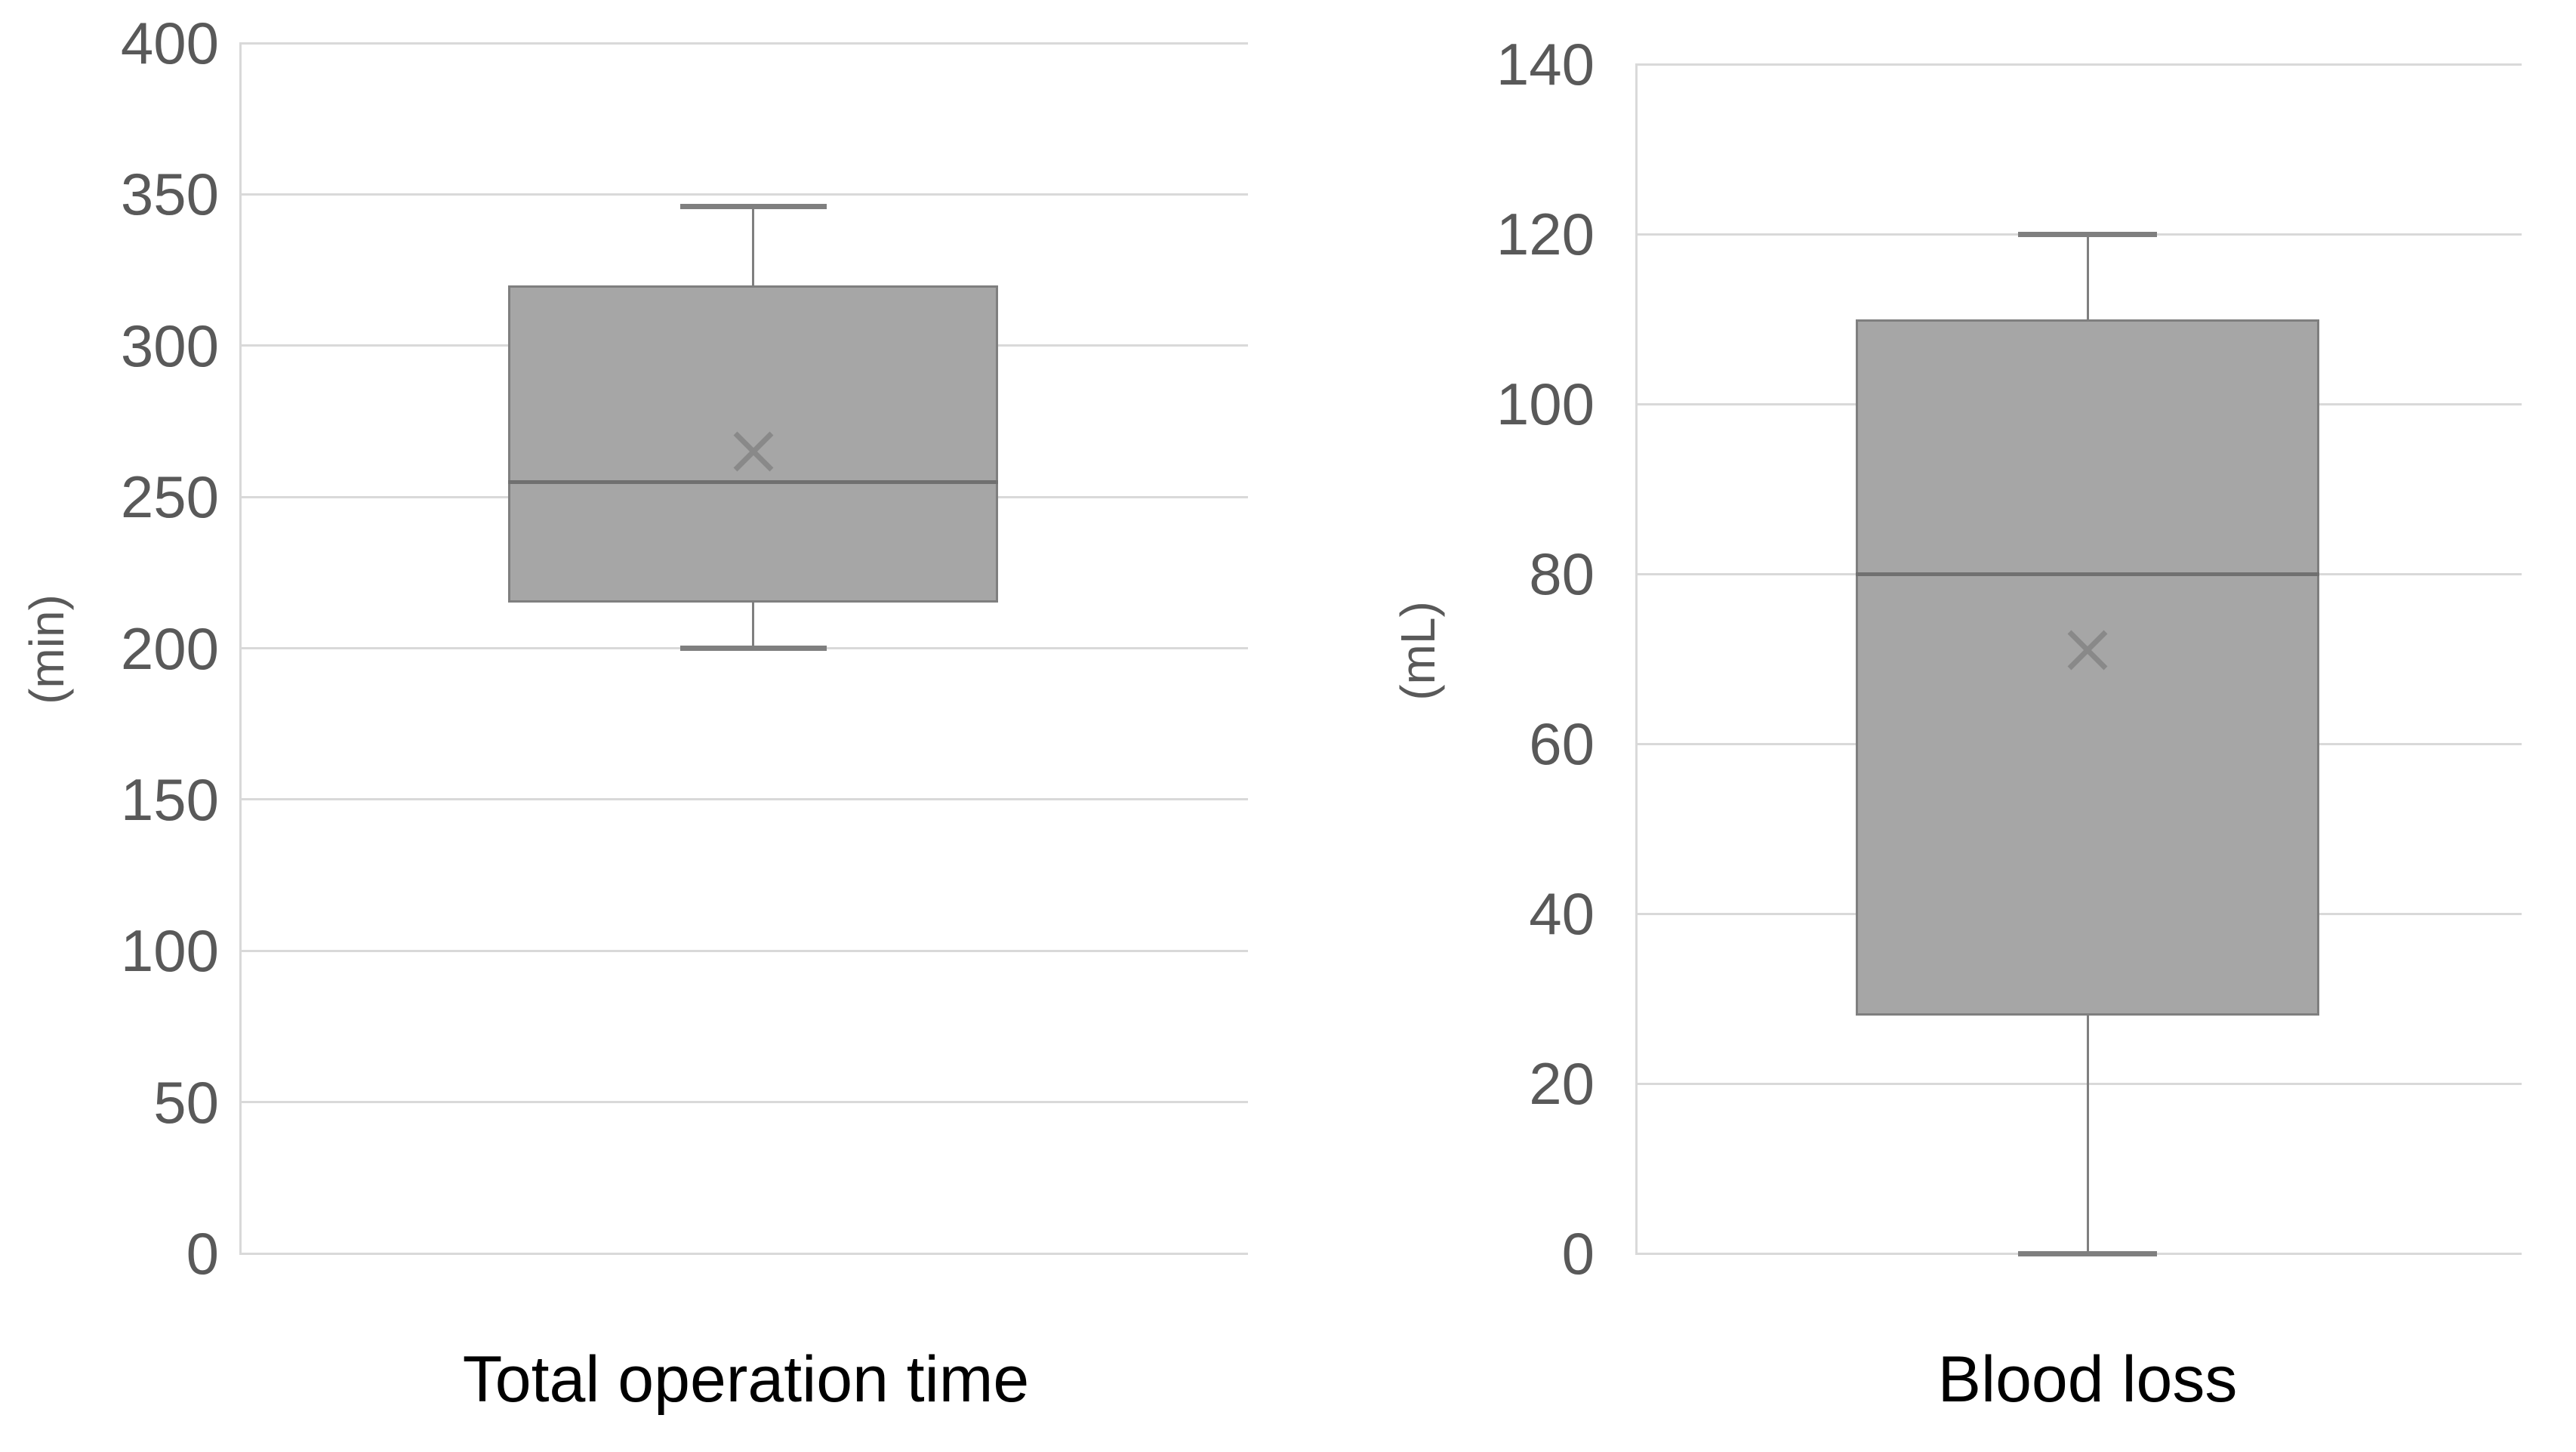 The image size is (2576, 1452). I want to click on chart-title-blood-loss: Blood loss, so click(2087, 1379).